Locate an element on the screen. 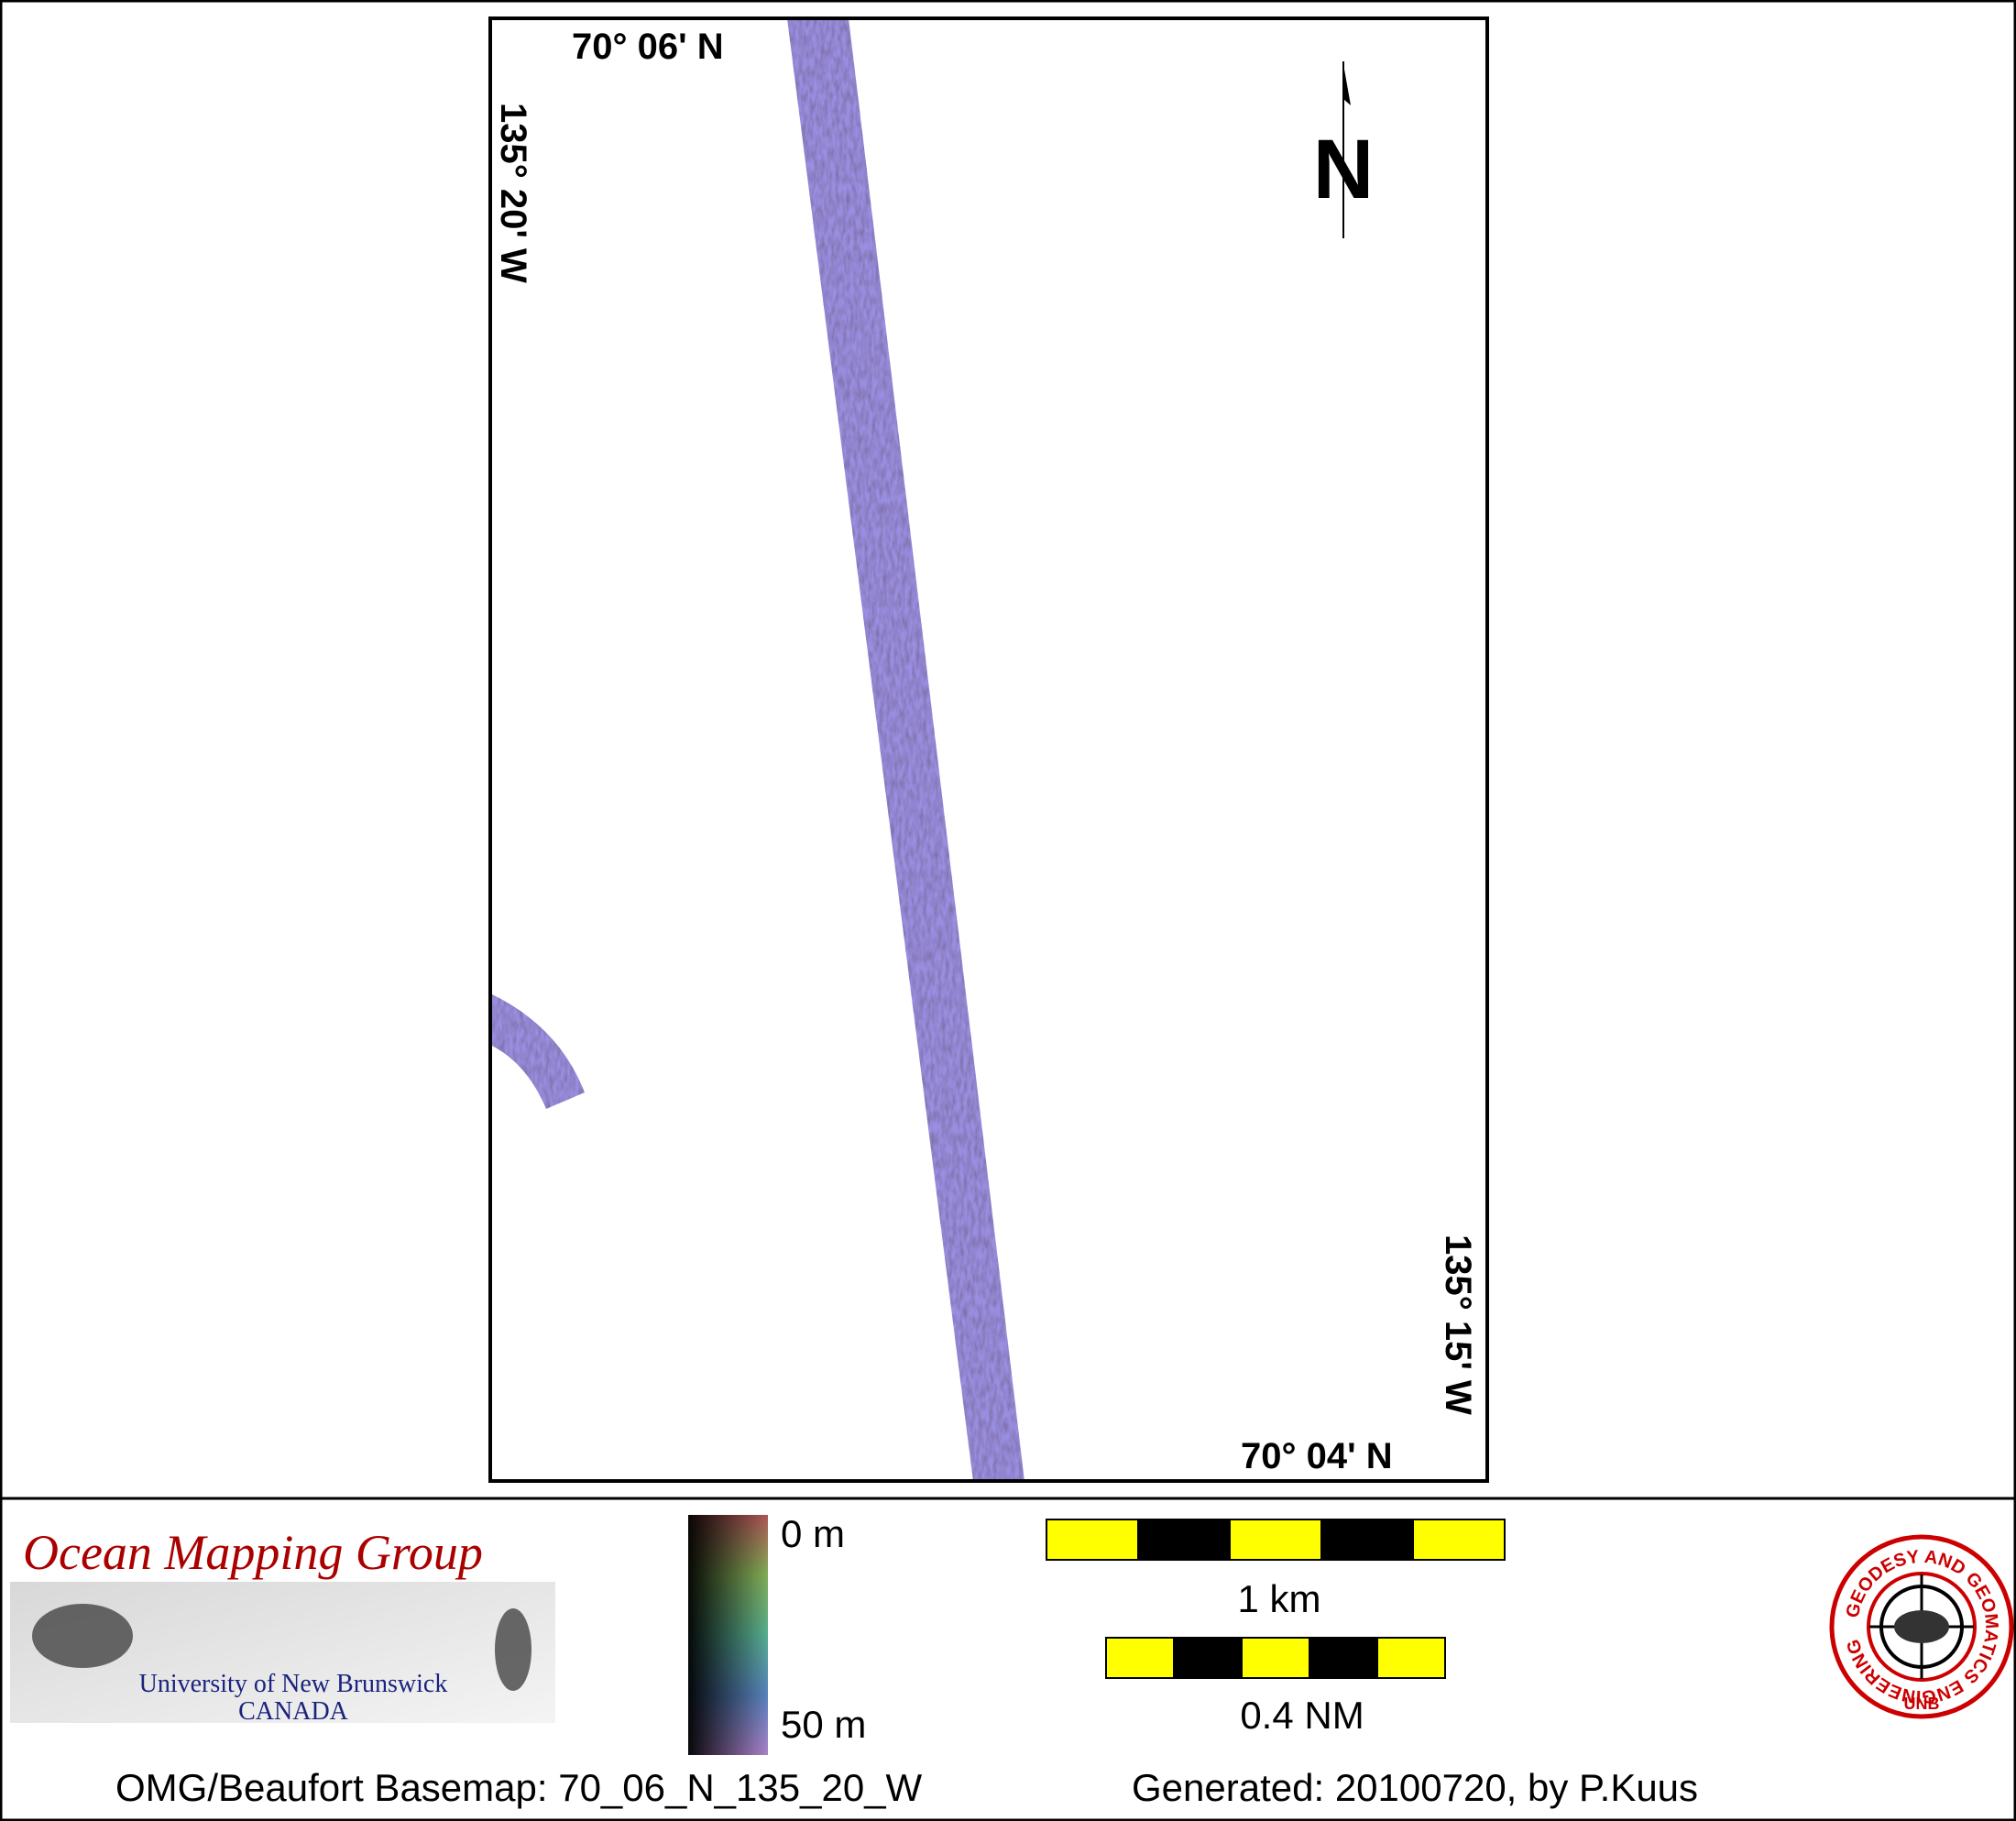 The width and height of the screenshot is (2016, 1821). footer-basemap: OMG/Beaufort Basemap: 70_06_N_135_20_W is located at coordinates (519, 1787).